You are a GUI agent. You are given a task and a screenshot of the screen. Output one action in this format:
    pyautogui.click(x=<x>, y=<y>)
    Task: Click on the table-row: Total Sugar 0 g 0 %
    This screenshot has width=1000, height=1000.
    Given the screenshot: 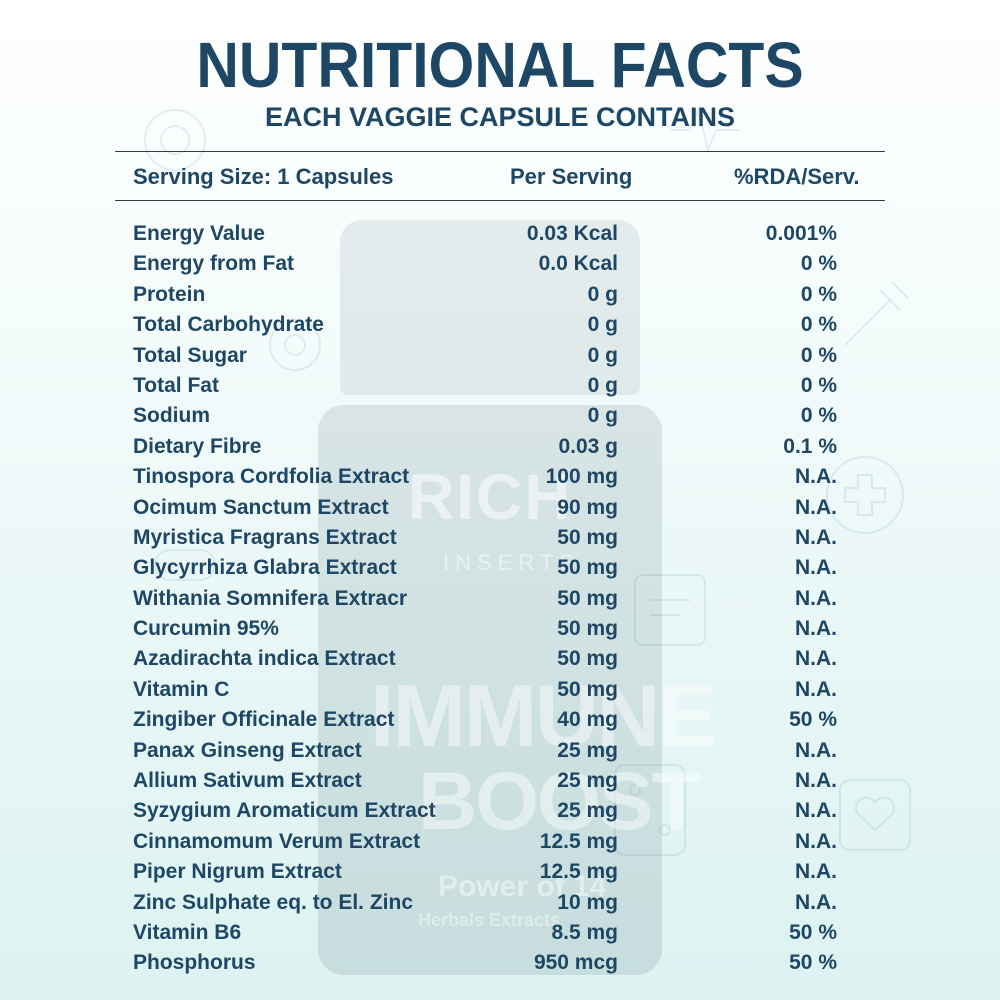 What is the action you would take?
    pyautogui.click(x=500, y=356)
    